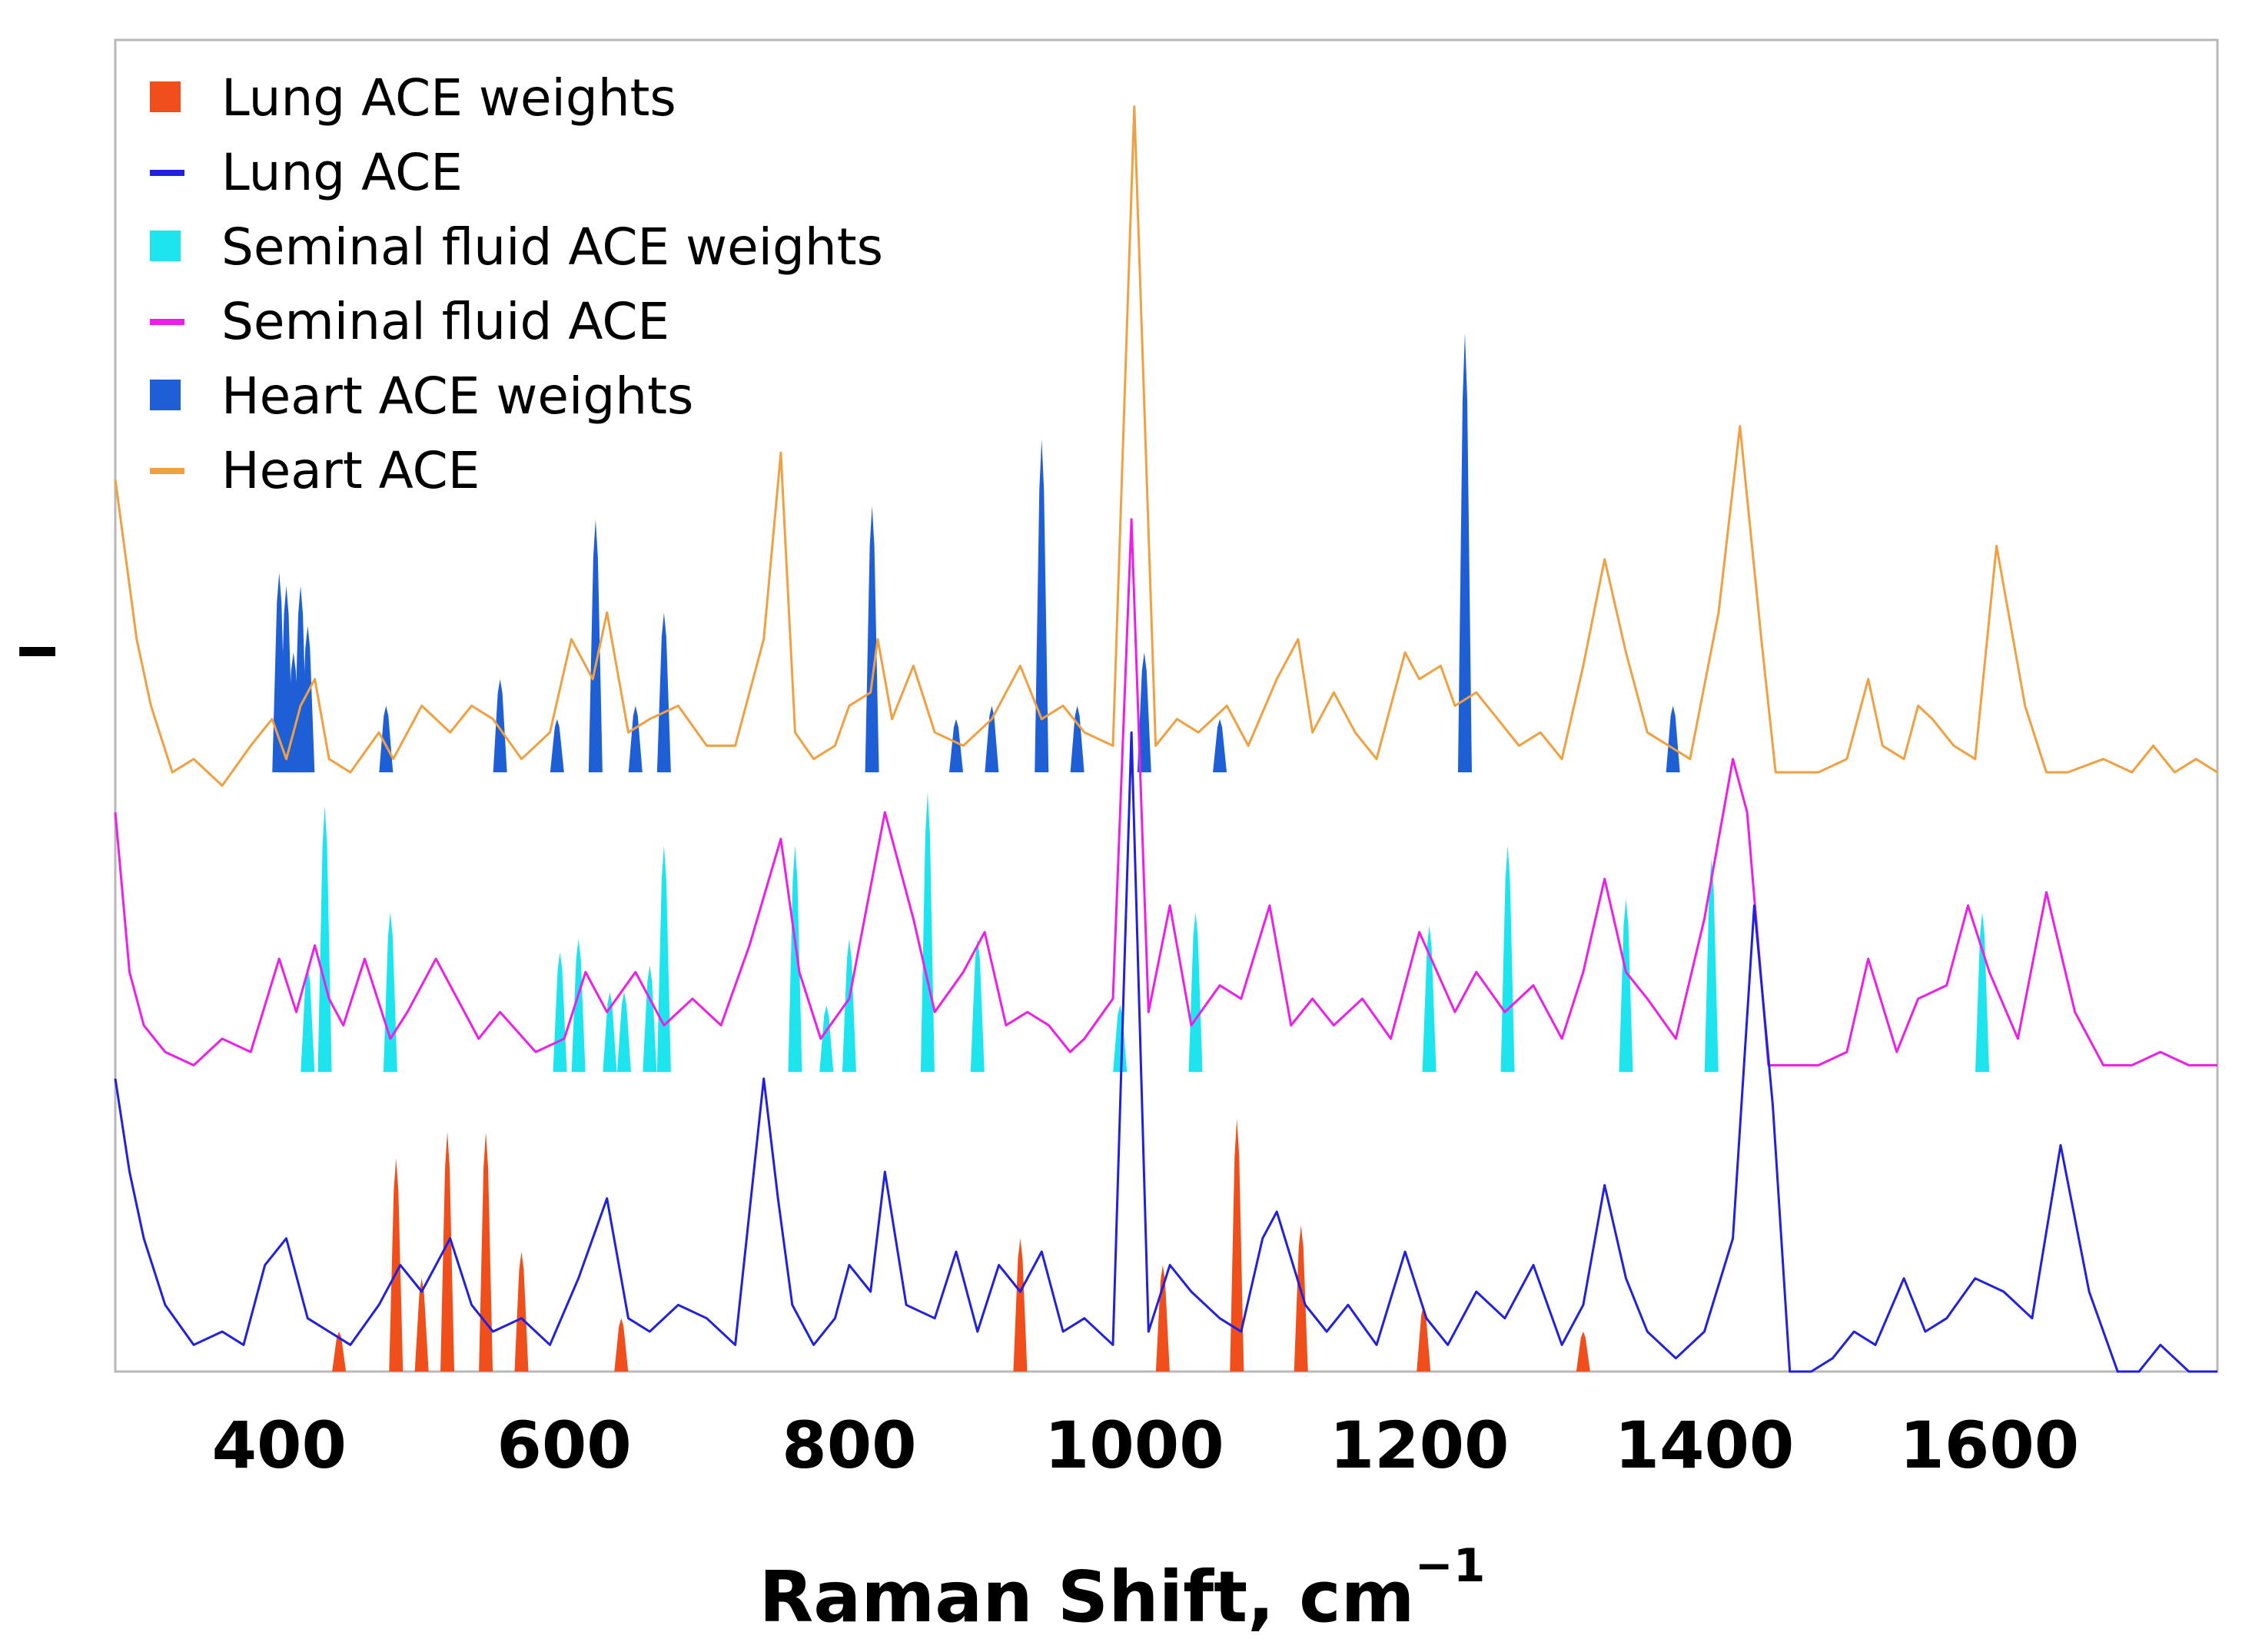 This screenshot has height=1652, width=2252. I want to click on weight-bar-heart-ace-weights8, so click(595, 646).